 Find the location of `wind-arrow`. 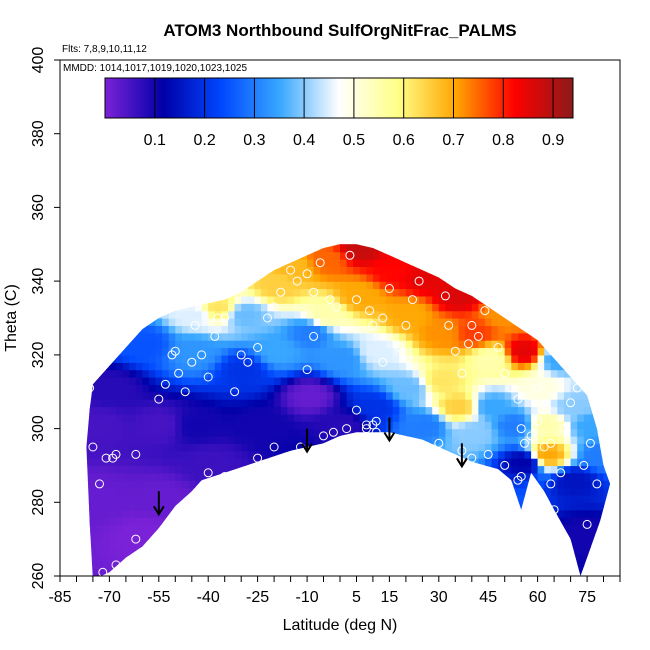

wind-arrow is located at coordinates (158, 504).